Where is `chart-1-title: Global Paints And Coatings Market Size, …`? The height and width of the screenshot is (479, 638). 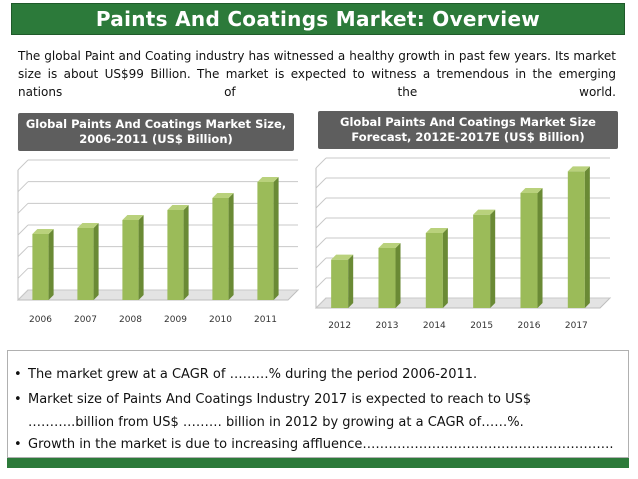 chart-1-title: Global Paints And Coatings Market Size, … is located at coordinates (156, 132).